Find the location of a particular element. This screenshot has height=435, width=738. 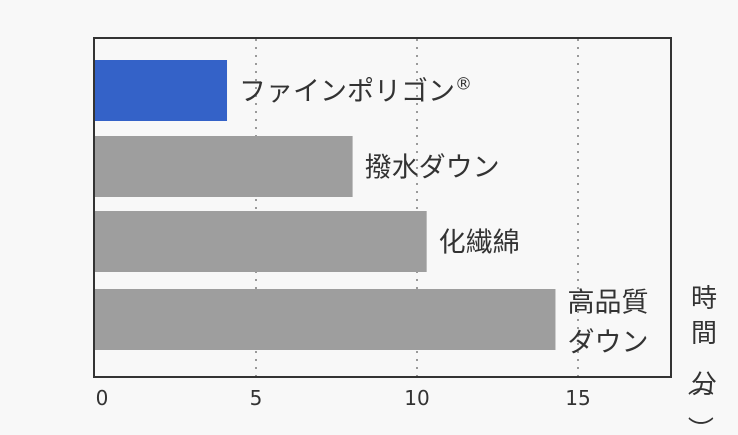

value-axis-label: 時間（分） is located at coordinates (700, 359).